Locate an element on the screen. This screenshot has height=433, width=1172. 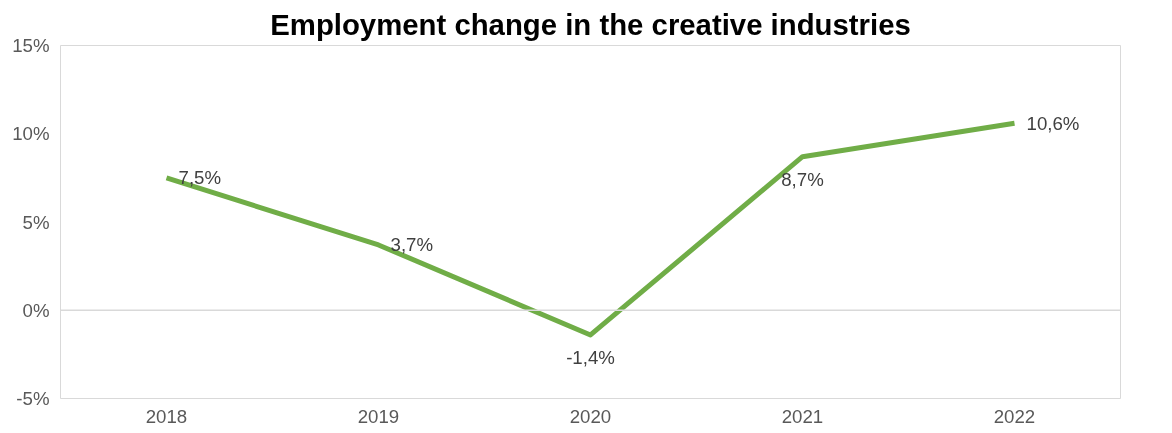
x-tick-label: 2021 is located at coordinates (802, 416).